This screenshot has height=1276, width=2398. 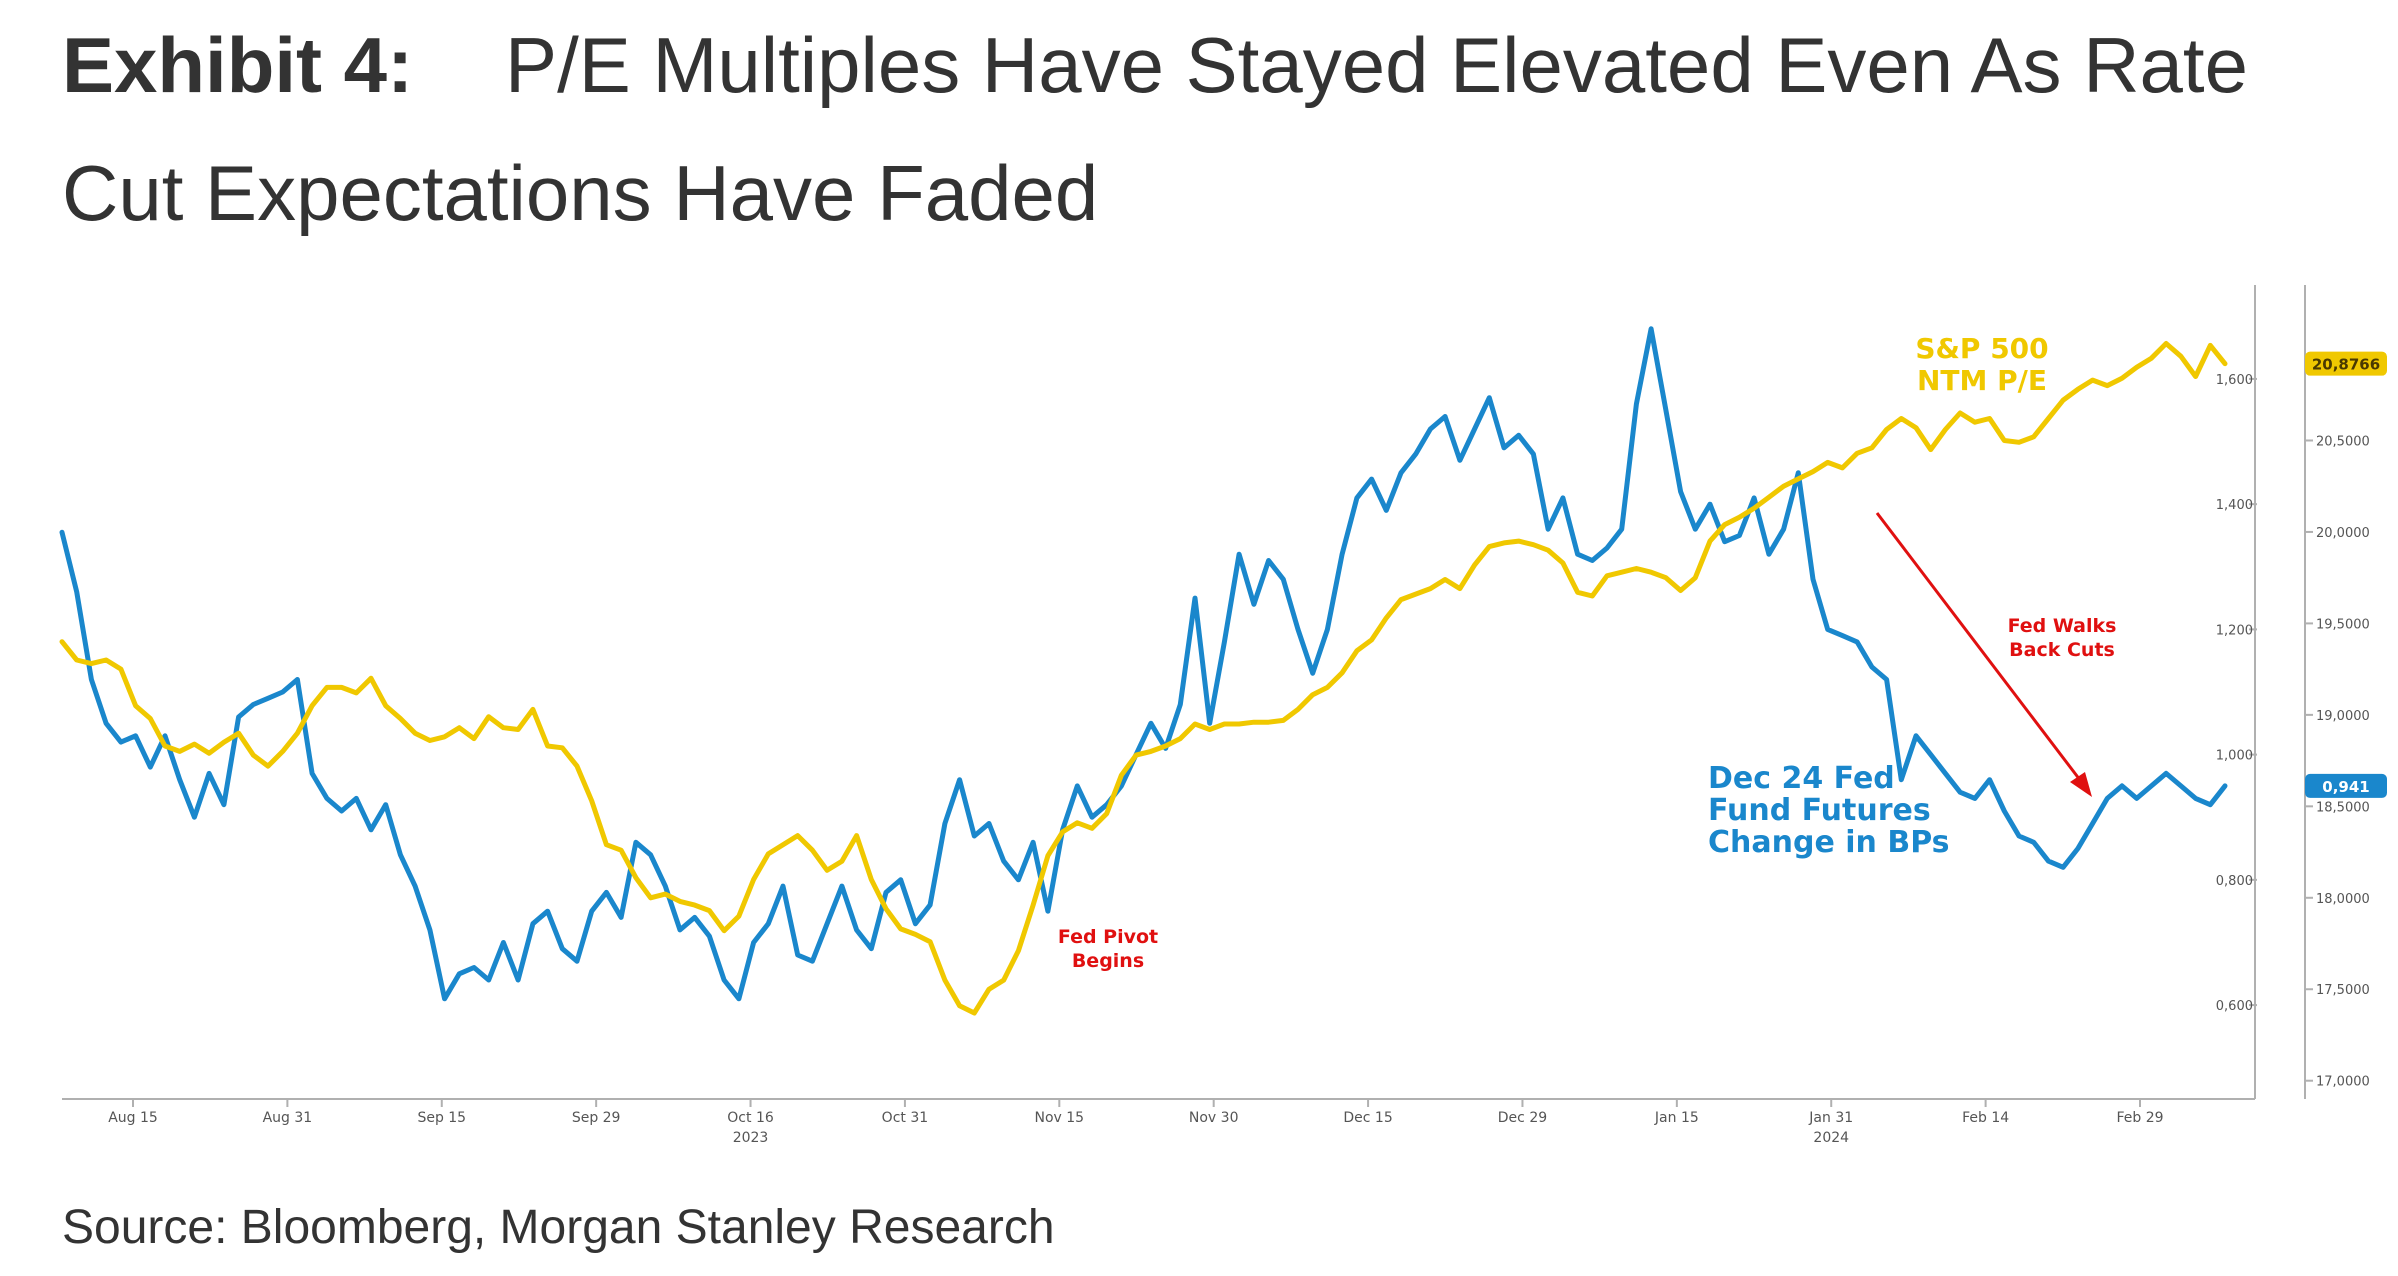 I want to click on fff-label-line1: Dec 24 Fed, so click(x=1801, y=778).